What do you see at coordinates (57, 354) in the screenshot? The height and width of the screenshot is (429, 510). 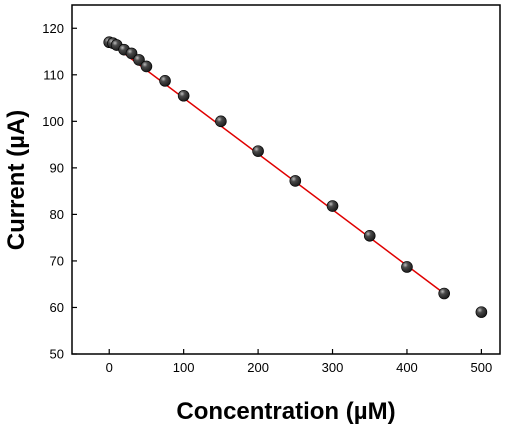 I see `y-tick-label: 50` at bounding box center [57, 354].